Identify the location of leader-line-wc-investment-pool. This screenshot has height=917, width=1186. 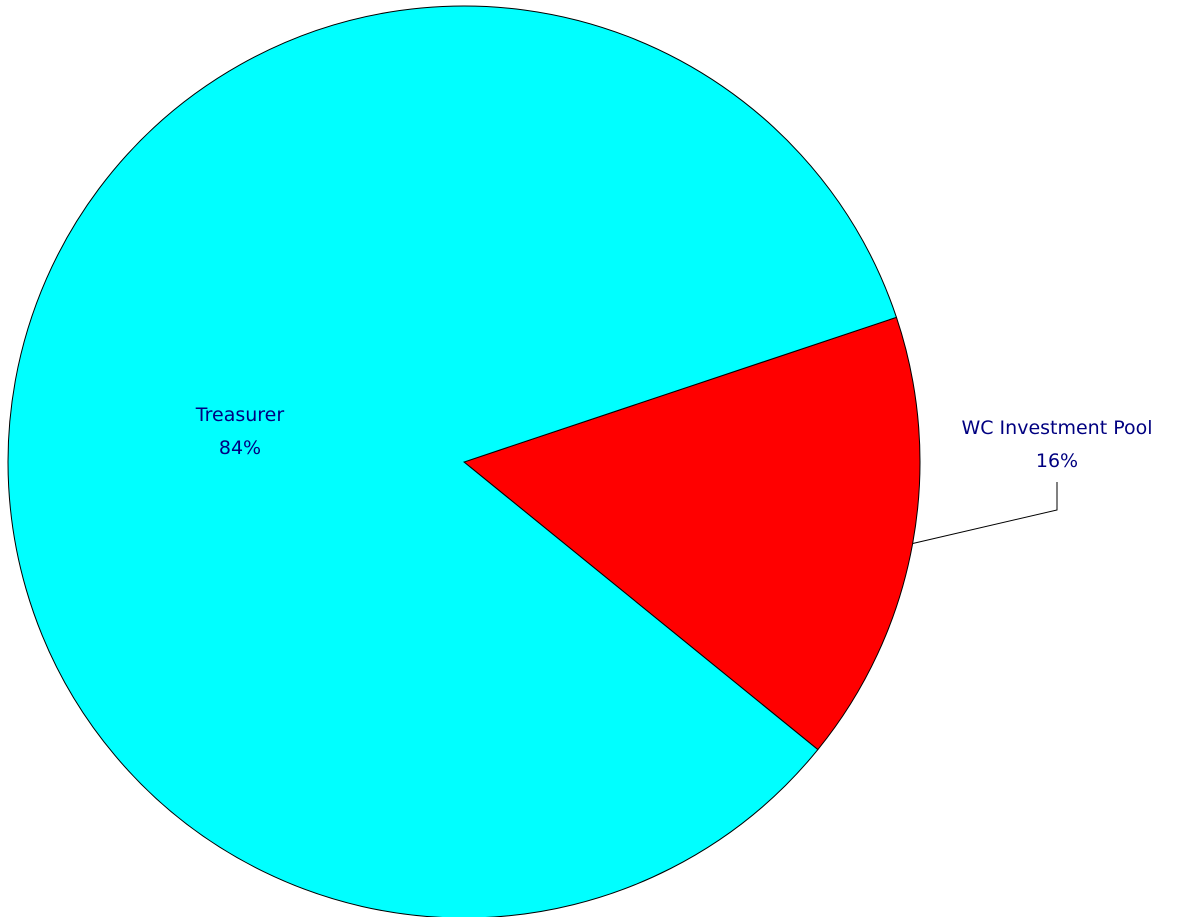
(985, 513).